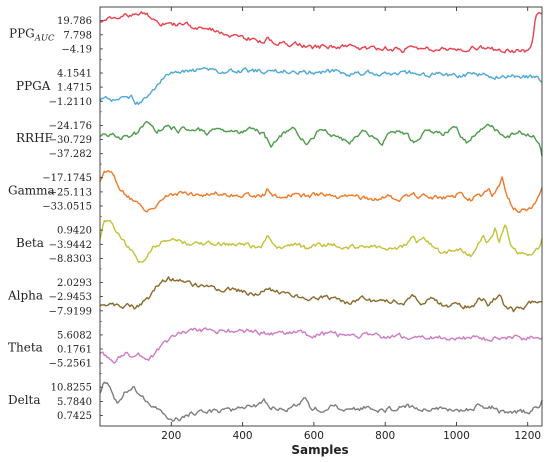 The height and width of the screenshot is (462, 550). I want to click on panel-label: Theta, so click(25, 348).